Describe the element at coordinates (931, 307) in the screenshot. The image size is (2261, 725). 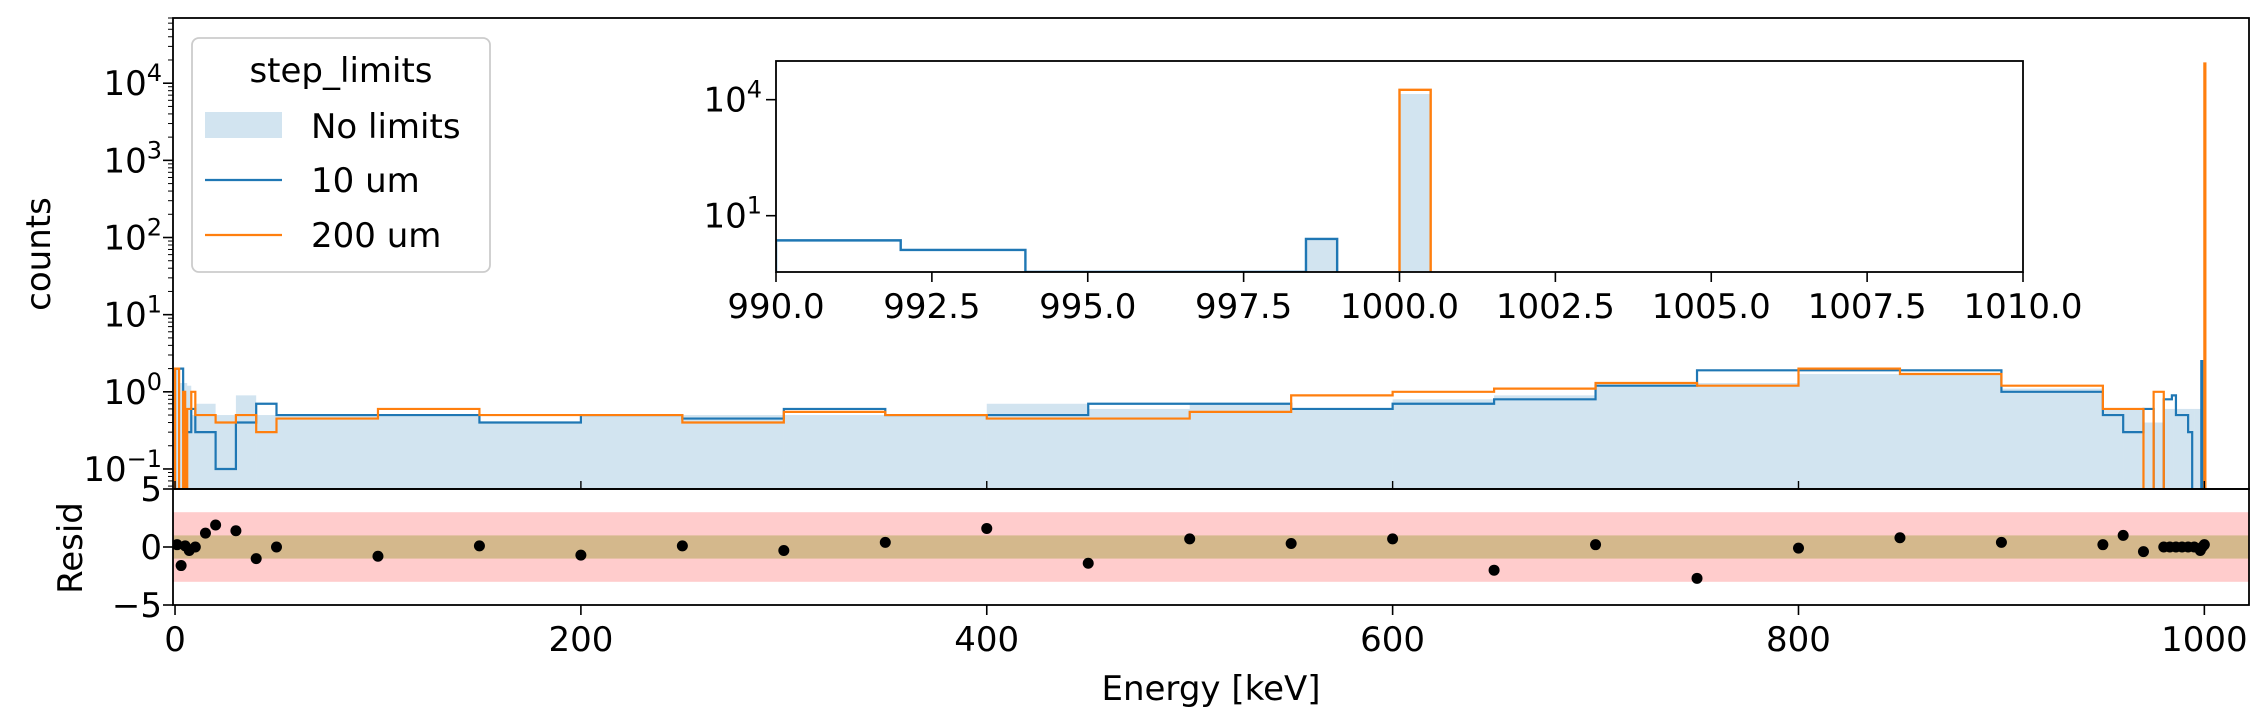
I see `inset-x-tick-label: 992.5` at that location.